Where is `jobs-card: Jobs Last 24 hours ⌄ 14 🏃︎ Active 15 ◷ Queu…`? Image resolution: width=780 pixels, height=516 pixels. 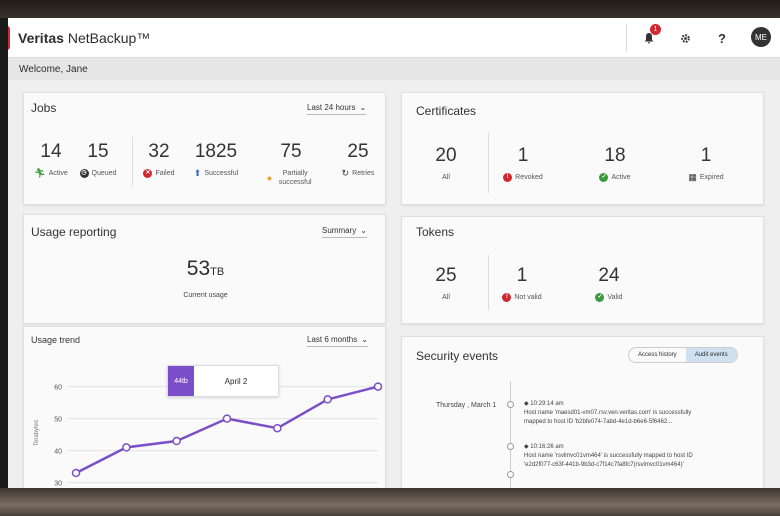
jobs-card: Jobs Last 24 hours ⌄ 14 🏃︎ Active 15 ◷ Queu… is located at coordinates (204, 148).